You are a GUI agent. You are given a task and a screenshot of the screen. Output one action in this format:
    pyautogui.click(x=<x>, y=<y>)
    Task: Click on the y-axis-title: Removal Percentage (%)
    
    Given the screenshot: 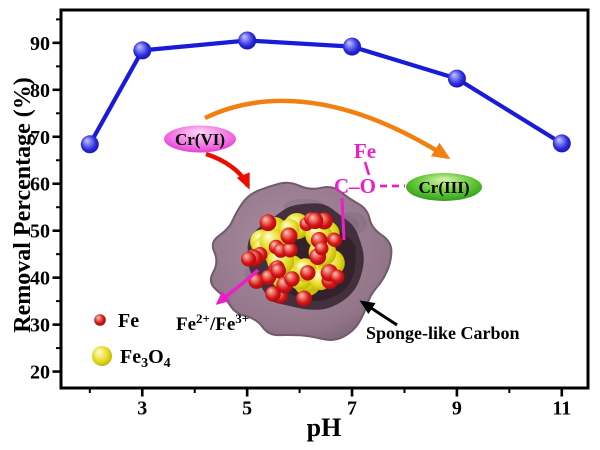 What is the action you would take?
    pyautogui.click(x=23, y=204)
    